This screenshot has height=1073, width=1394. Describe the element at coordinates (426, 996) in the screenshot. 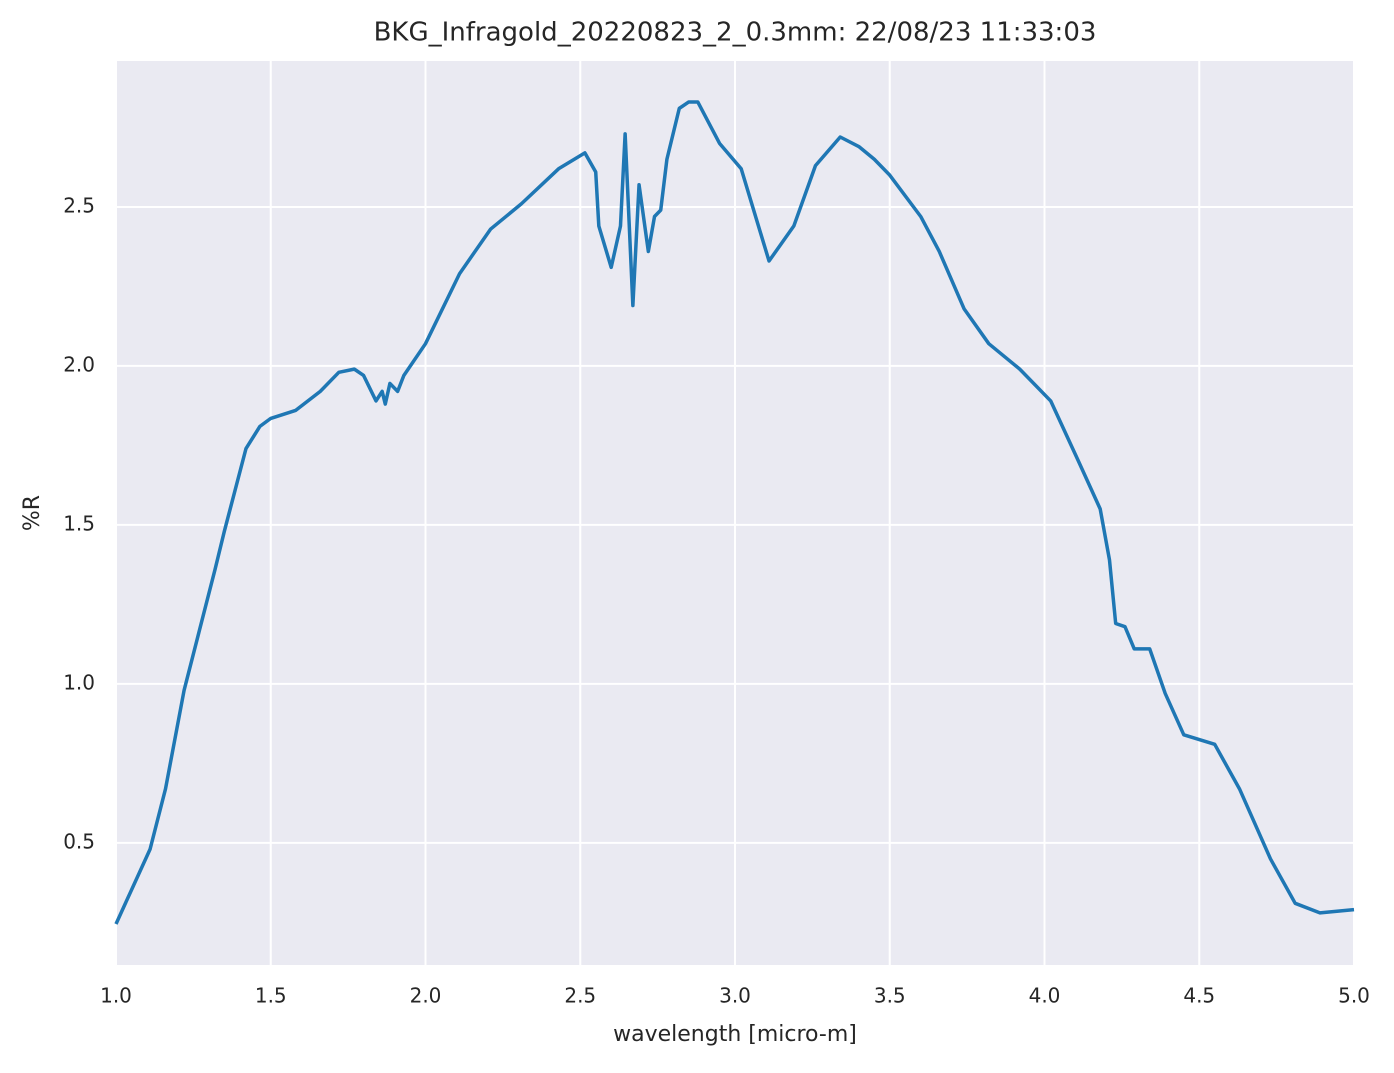

I see `x-tick-label: 2.0` at that location.